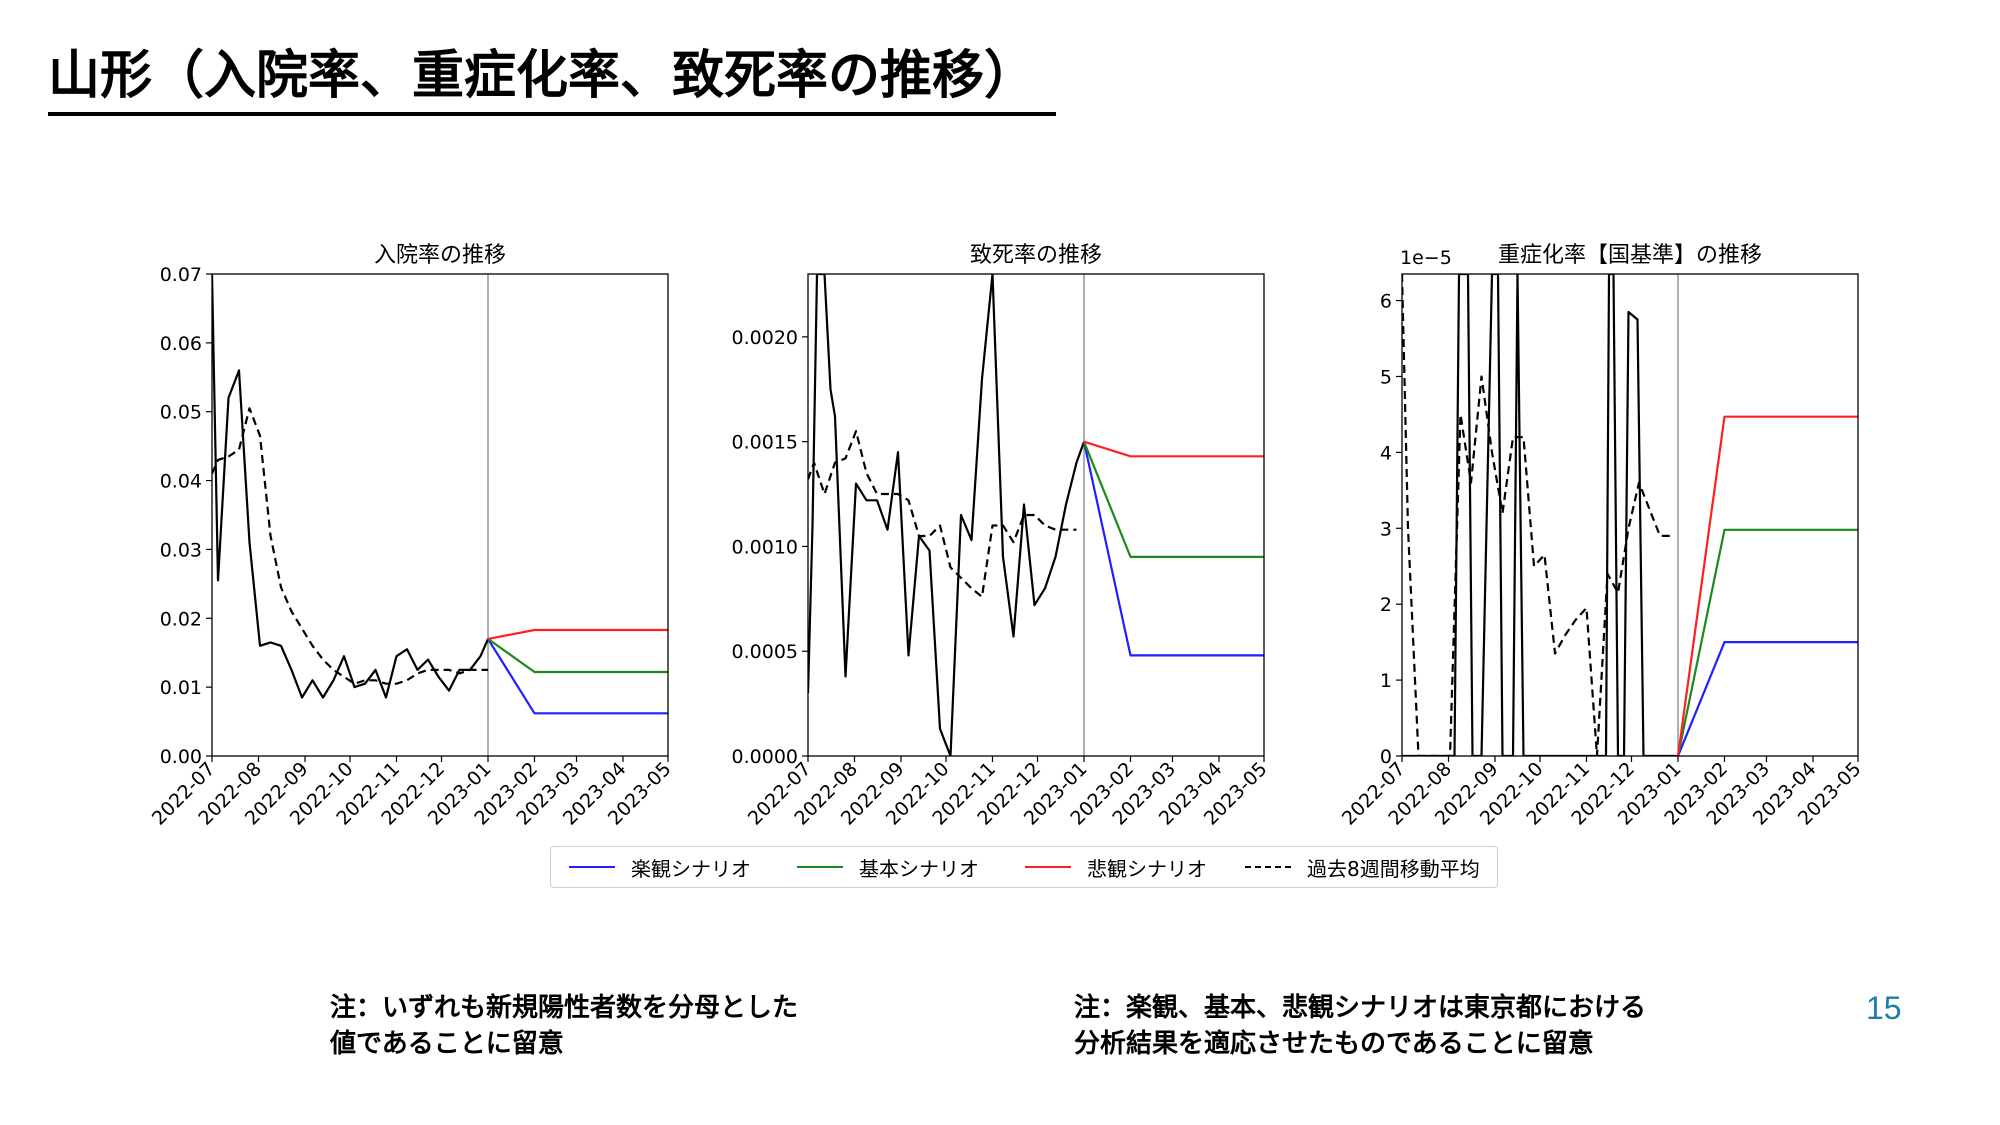 This screenshot has width=2000, height=1125. I want to click on note-right-line-2: 分析結果を適応させたものであることに留意, so click(1334, 1044).